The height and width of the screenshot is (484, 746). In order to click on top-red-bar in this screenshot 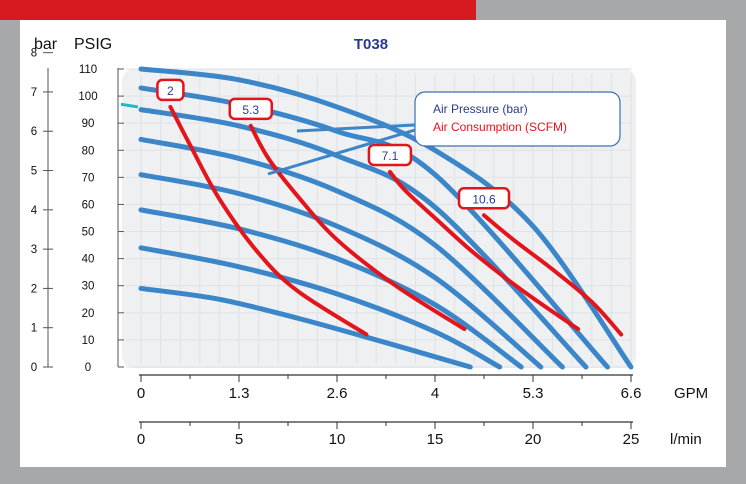, I will do `click(238, 10)`.